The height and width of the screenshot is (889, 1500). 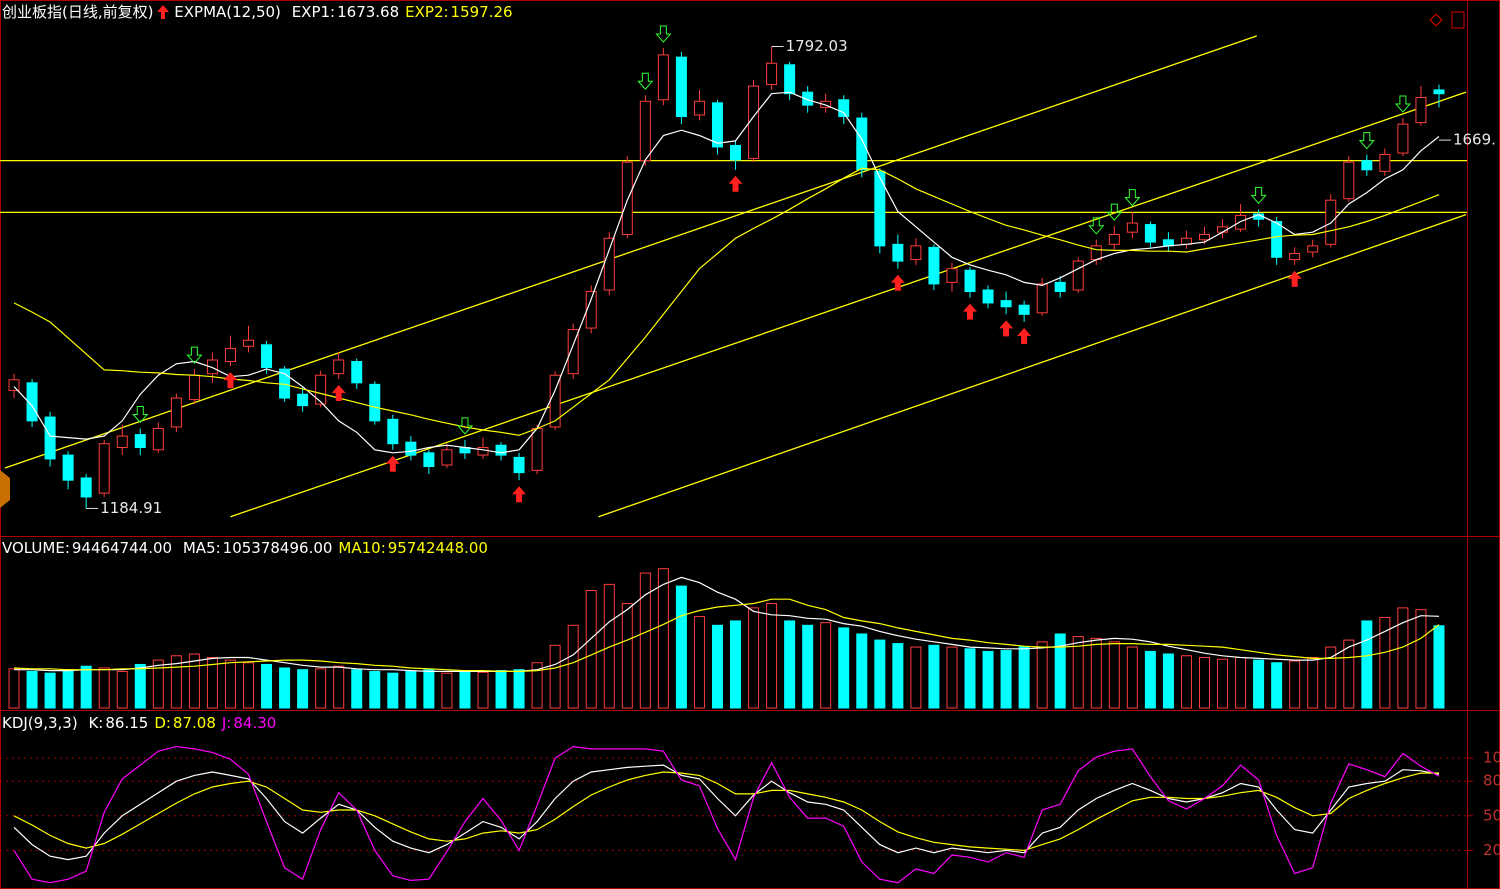 What do you see at coordinates (201, 548) in the screenshot?
I see `legend-name: MA5:` at bounding box center [201, 548].